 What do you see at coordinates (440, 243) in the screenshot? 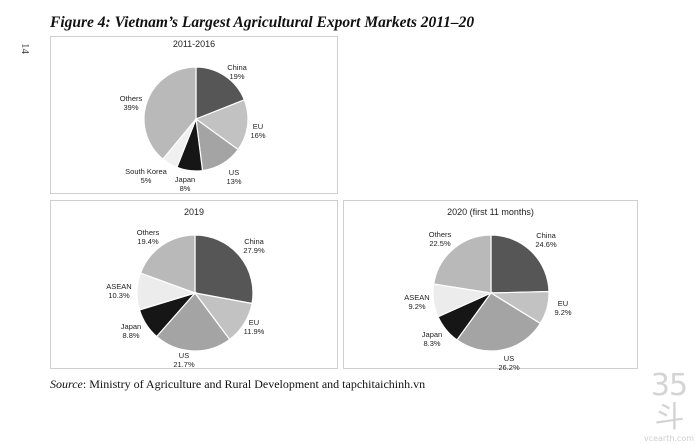
I see `slice-value-others: 22.5%` at bounding box center [440, 243].